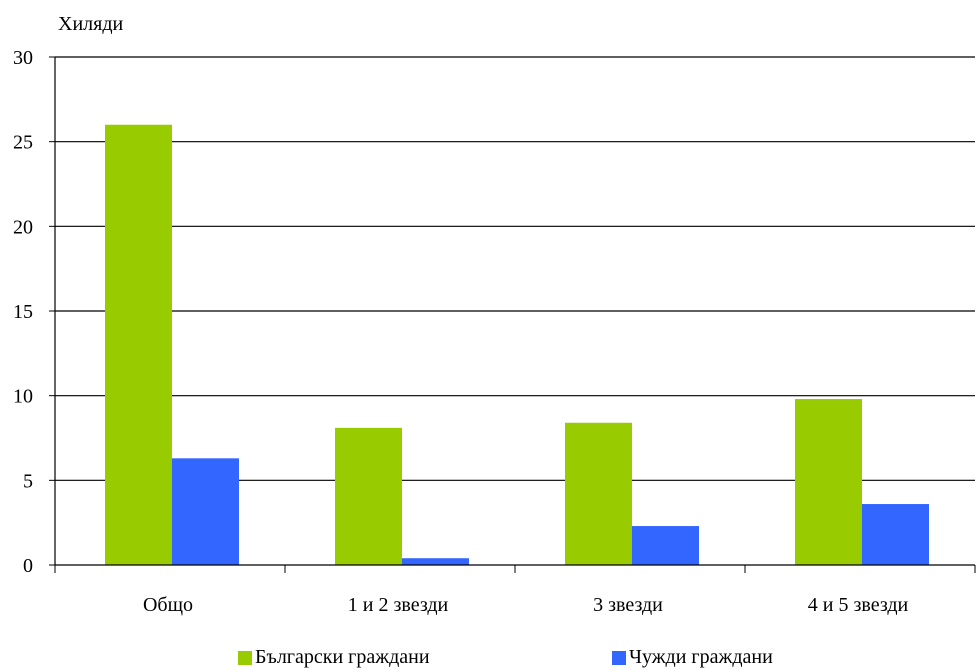 Image resolution: width=979 pixels, height=670 pixels. Describe the element at coordinates (23, 397) in the screenshot. I see `y-tick-label: 10` at that location.